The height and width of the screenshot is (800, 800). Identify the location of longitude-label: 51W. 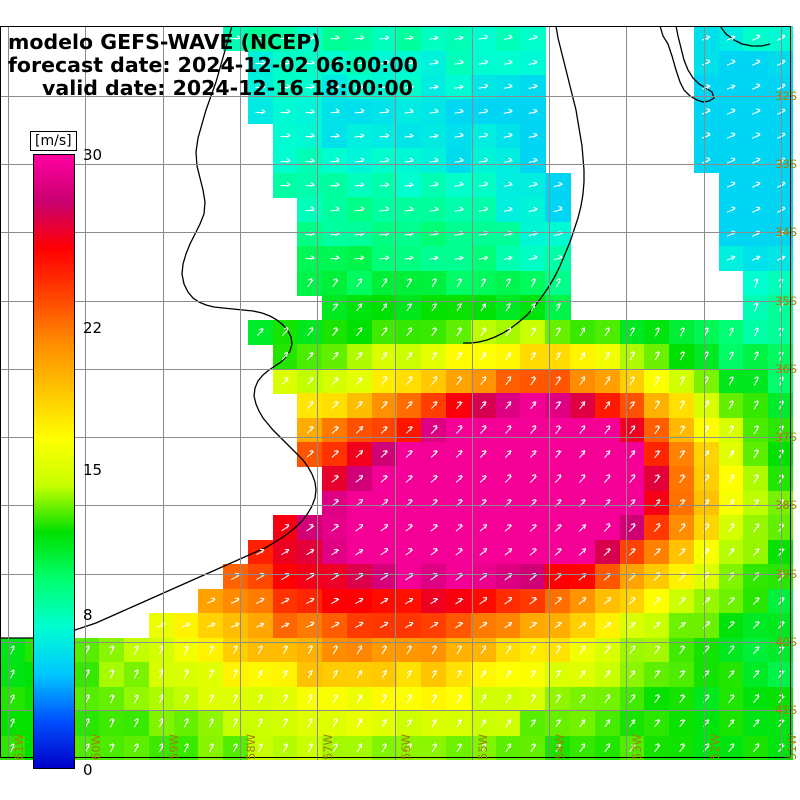
(792, 746).